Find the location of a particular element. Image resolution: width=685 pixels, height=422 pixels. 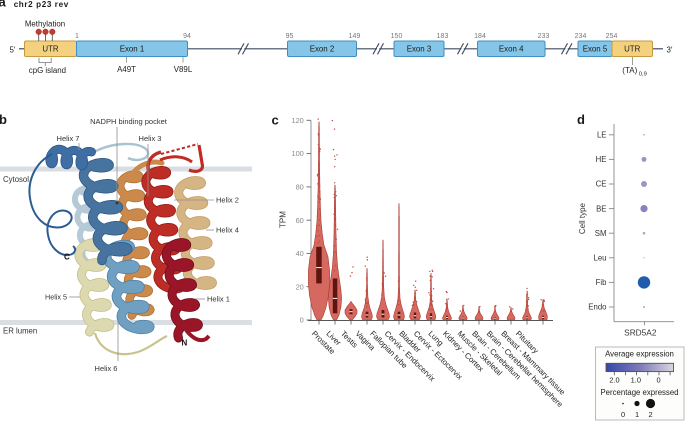

svg-text: Helix 1 is located at coordinates (218, 299).